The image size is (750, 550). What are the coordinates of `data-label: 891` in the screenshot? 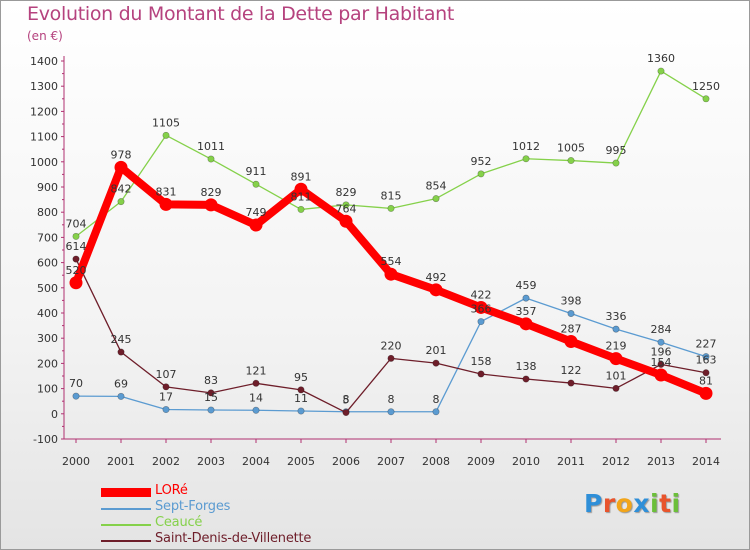 It's located at (301, 176).